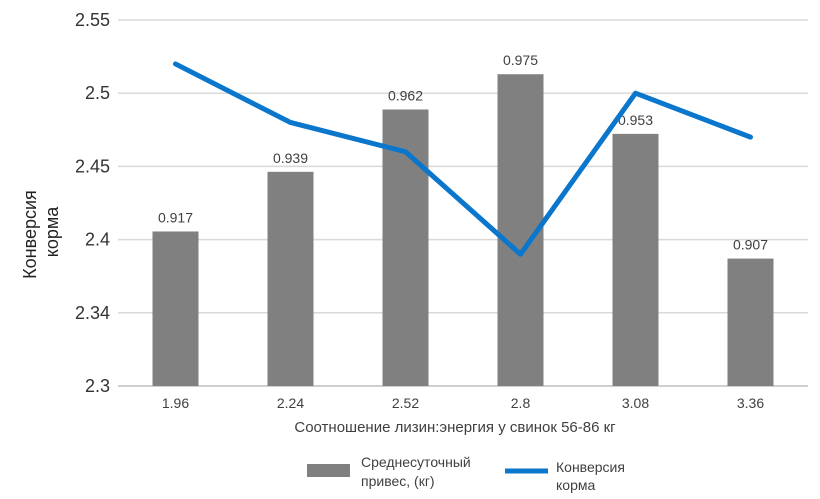  I want to click on legend-line-label-line-1: Конверсия, so click(590, 467).